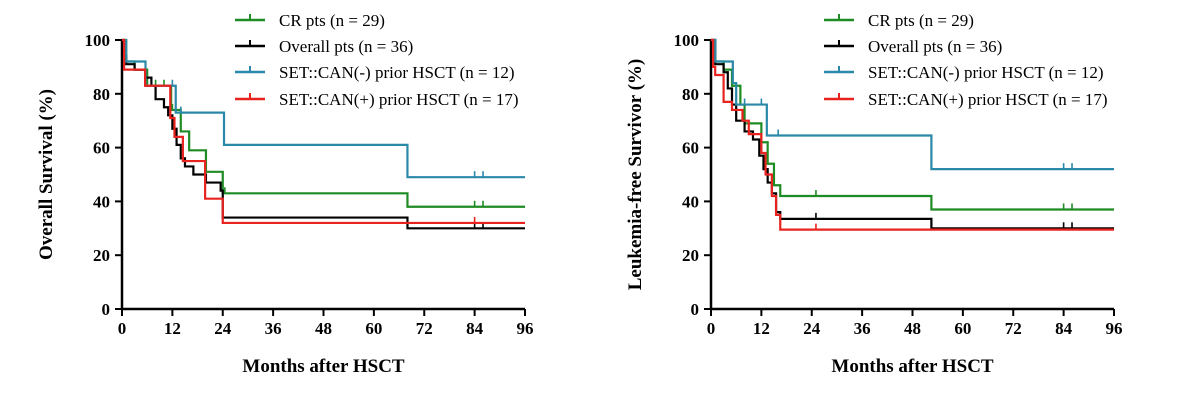  Describe the element at coordinates (635, 174) in the screenshot. I see `y-axis-label: Leukemia-free Survivor (%)` at that location.